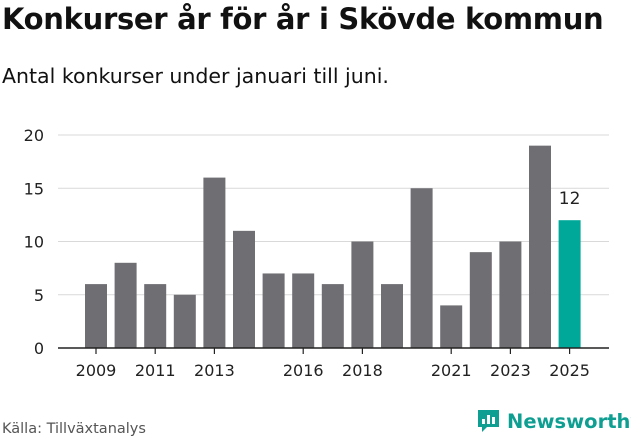  Describe the element at coordinates (34, 188) in the screenshot. I see `y-tick-label: 15` at that location.